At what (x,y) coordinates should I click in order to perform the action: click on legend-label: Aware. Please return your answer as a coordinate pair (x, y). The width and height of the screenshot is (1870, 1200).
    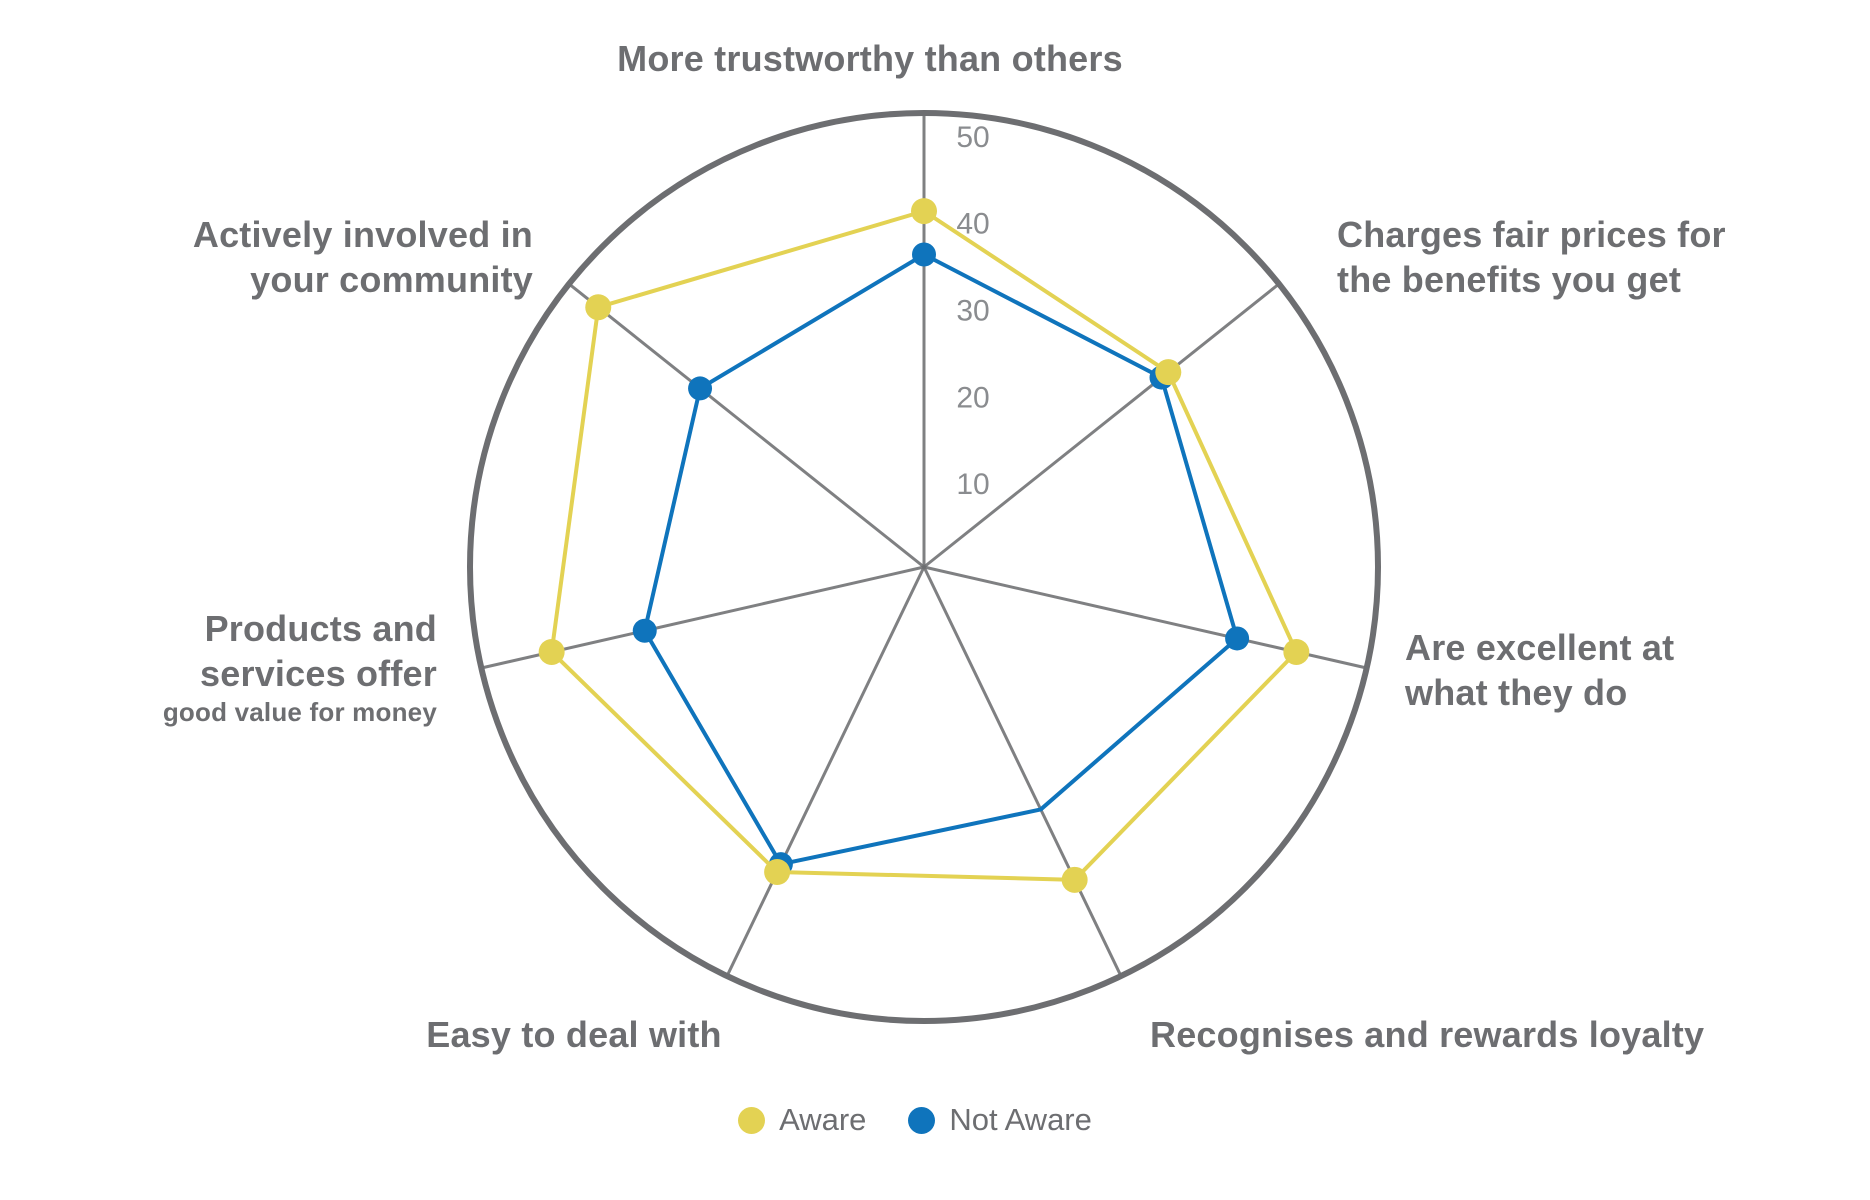
    Looking at the image, I should click on (823, 1119).